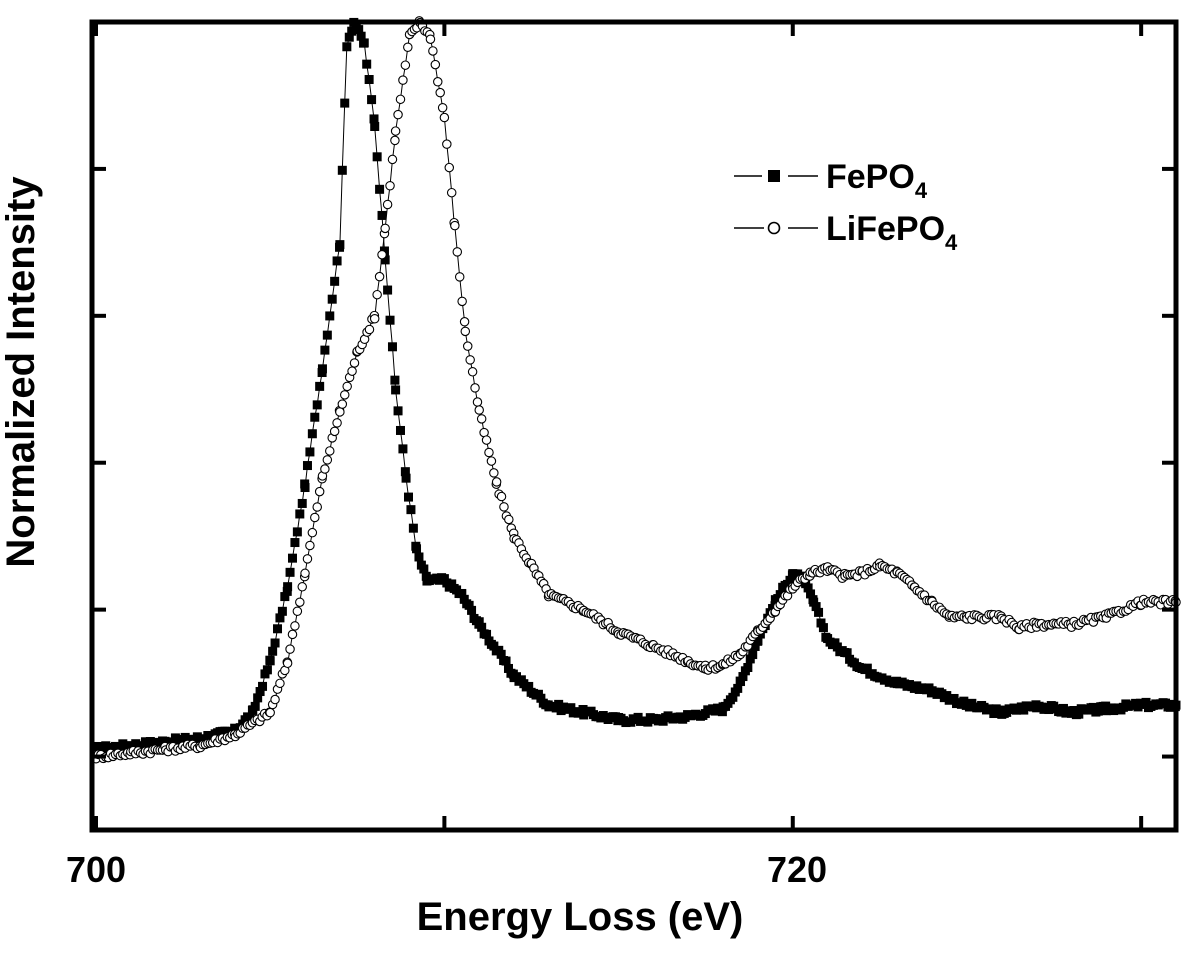 The width and height of the screenshot is (1200, 968). Describe the element at coordinates (846, 206) in the screenshot. I see `legend: FePO4 LiFePO4` at that location.